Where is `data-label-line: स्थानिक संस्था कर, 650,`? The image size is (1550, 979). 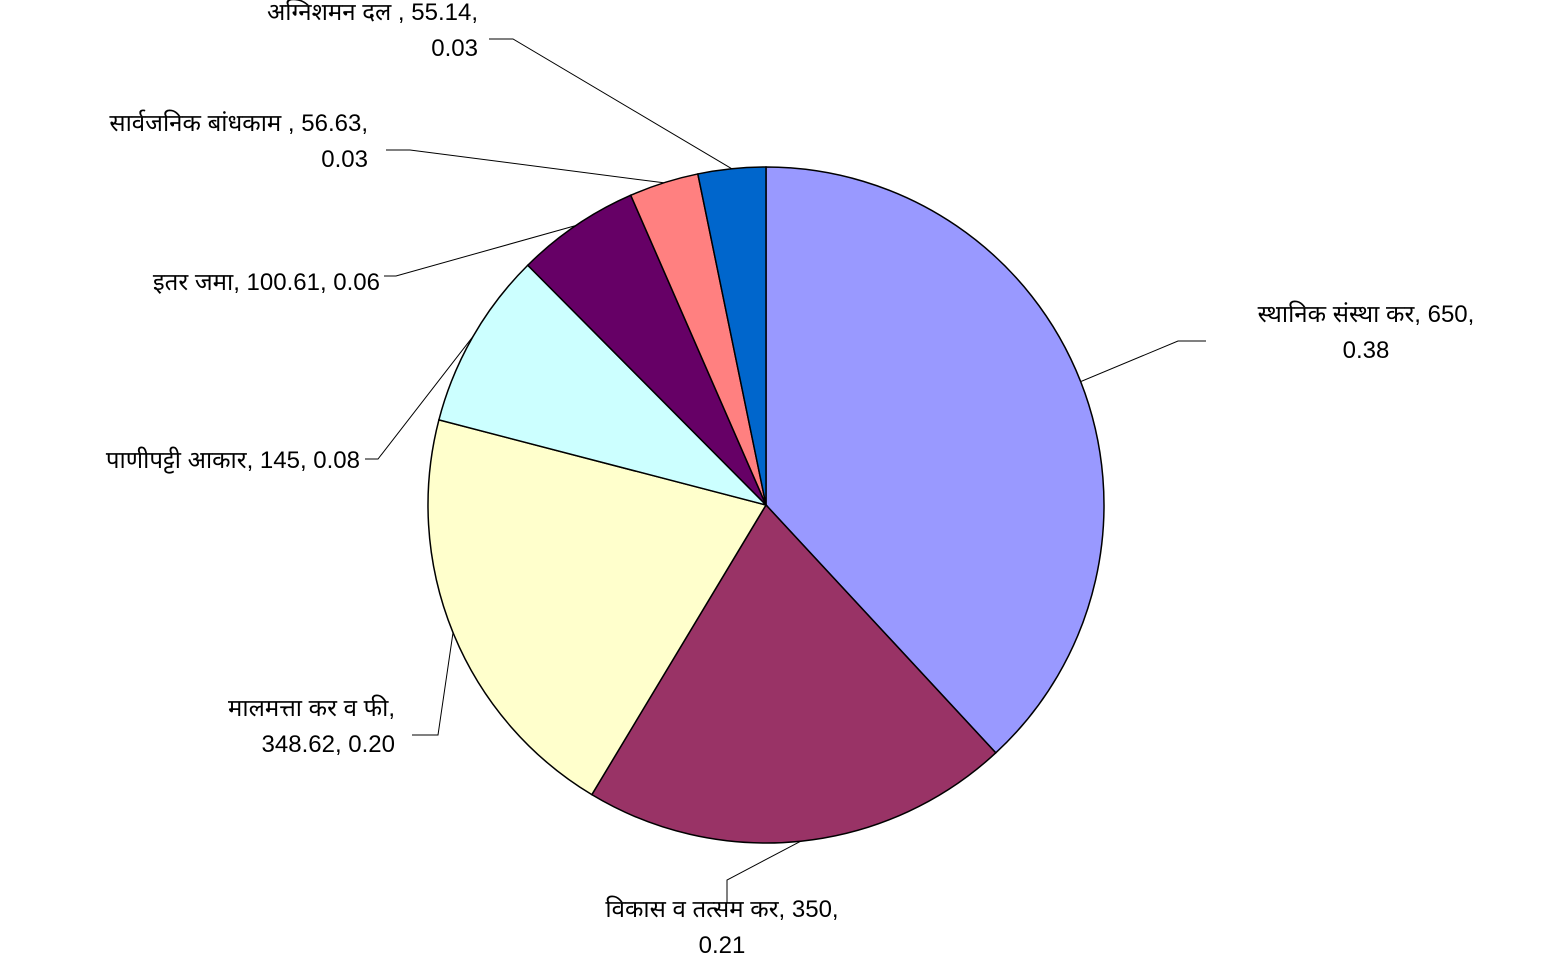
data-label-line: स्थानिक संस्था कर, 650, is located at coordinates (1366, 314).